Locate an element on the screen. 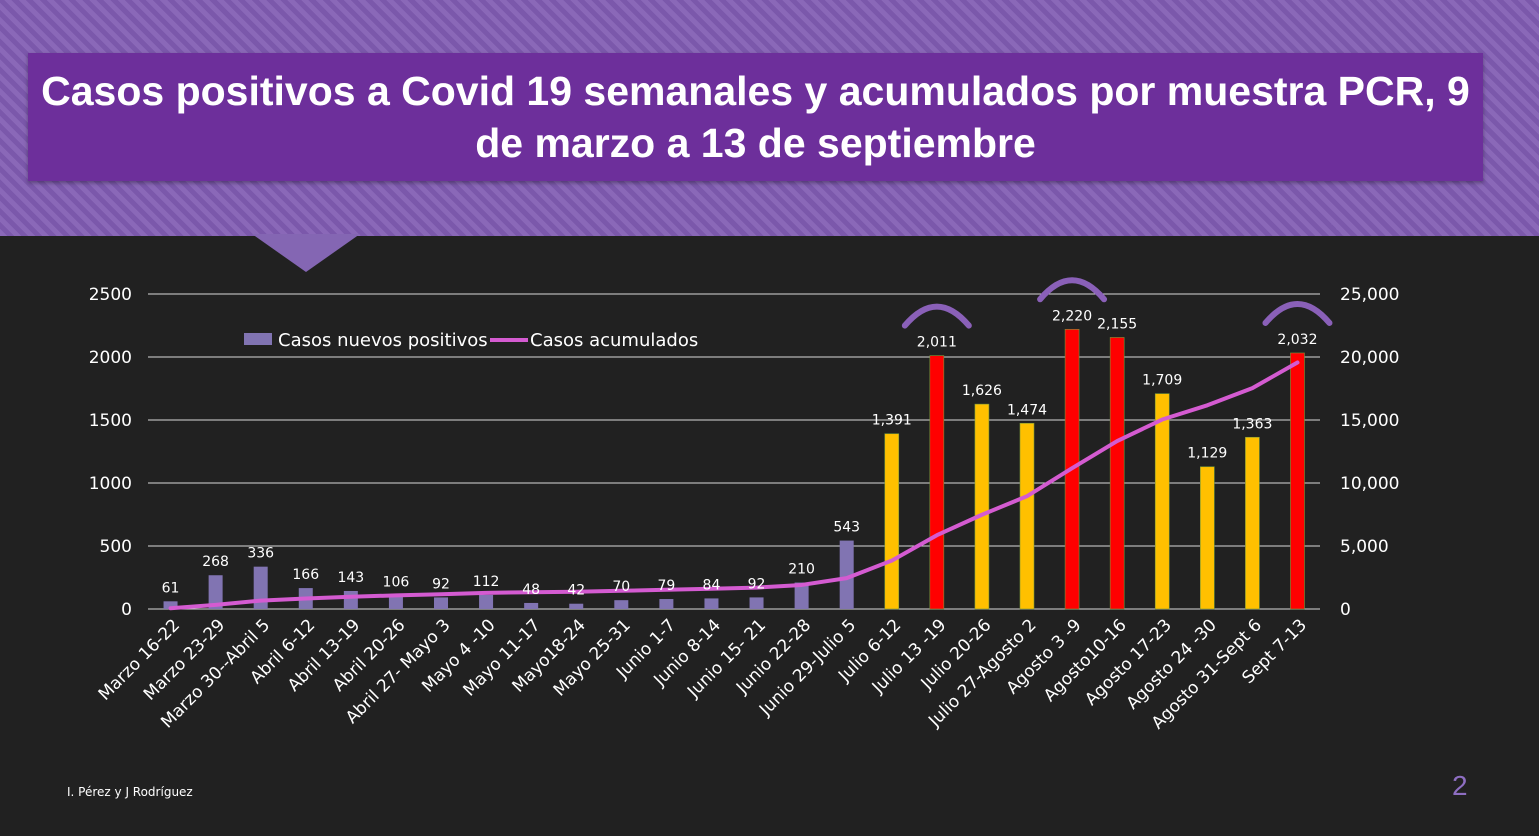  page-number: 2 is located at coordinates (1460, 785).